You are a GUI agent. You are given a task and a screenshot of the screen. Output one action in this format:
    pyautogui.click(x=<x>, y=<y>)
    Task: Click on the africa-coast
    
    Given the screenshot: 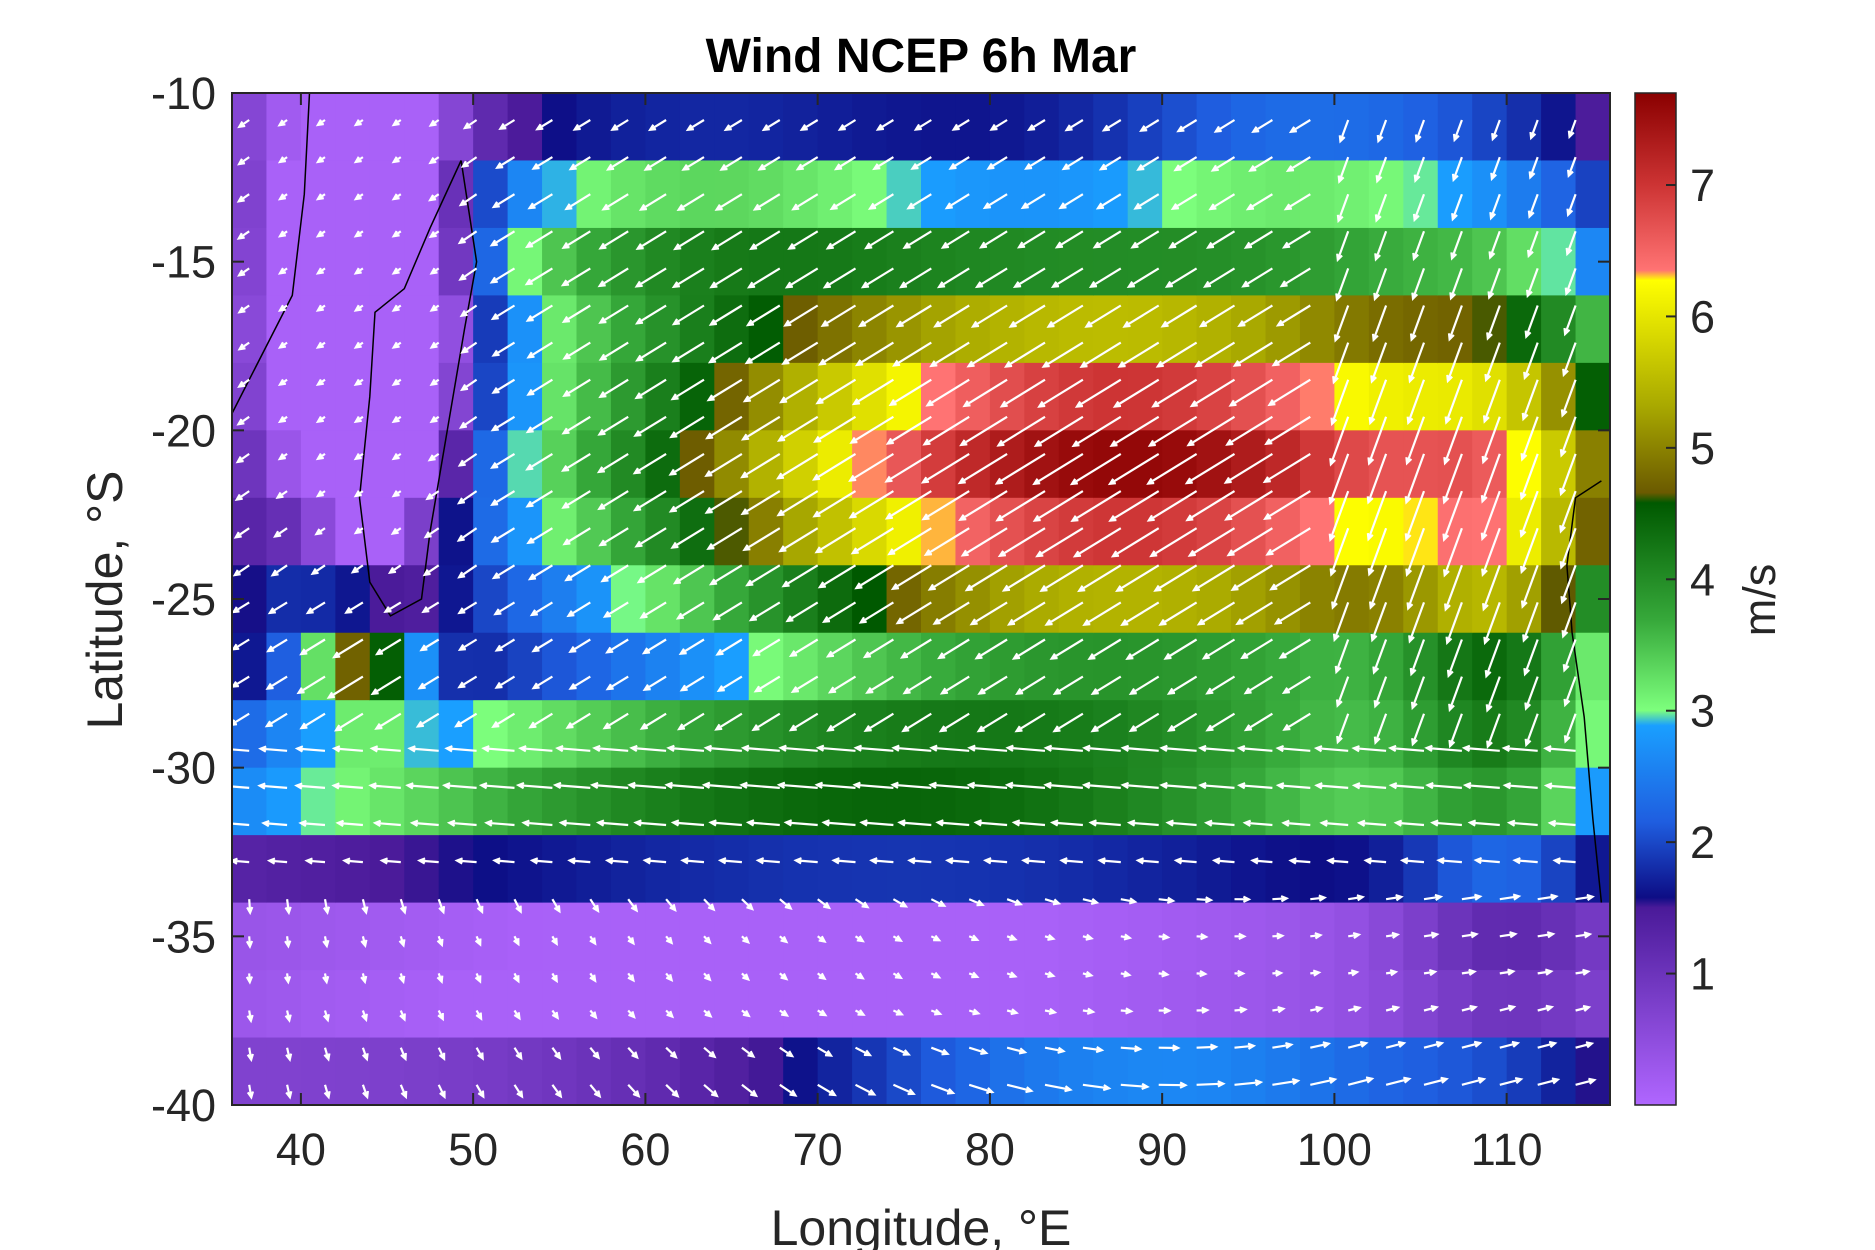 What is the action you would take?
    pyautogui.click(x=271, y=254)
    